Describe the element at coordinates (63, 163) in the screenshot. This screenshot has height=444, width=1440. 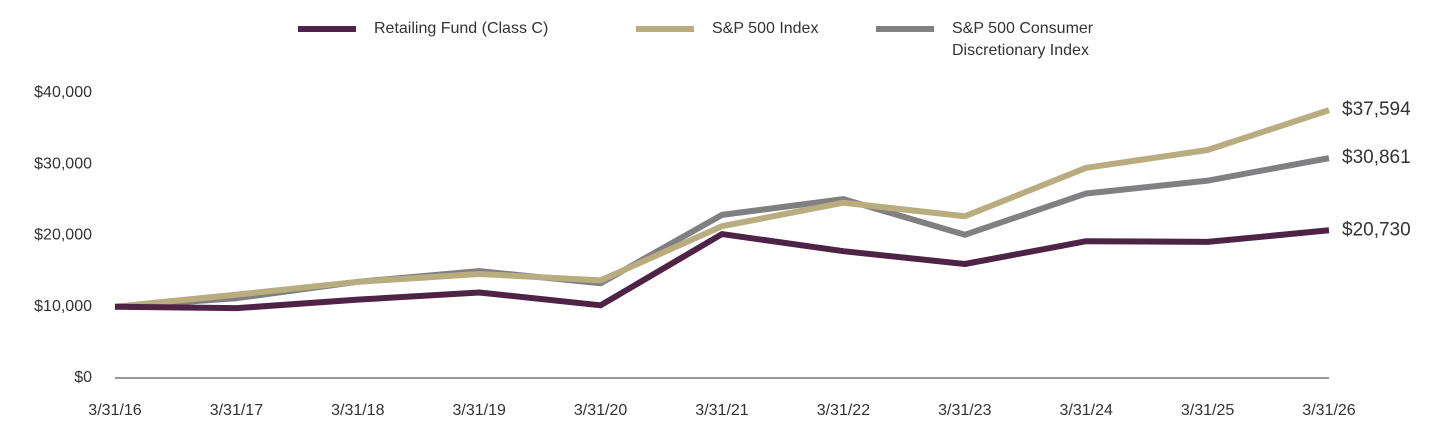
I see `y-tick-label: $30,000` at that location.